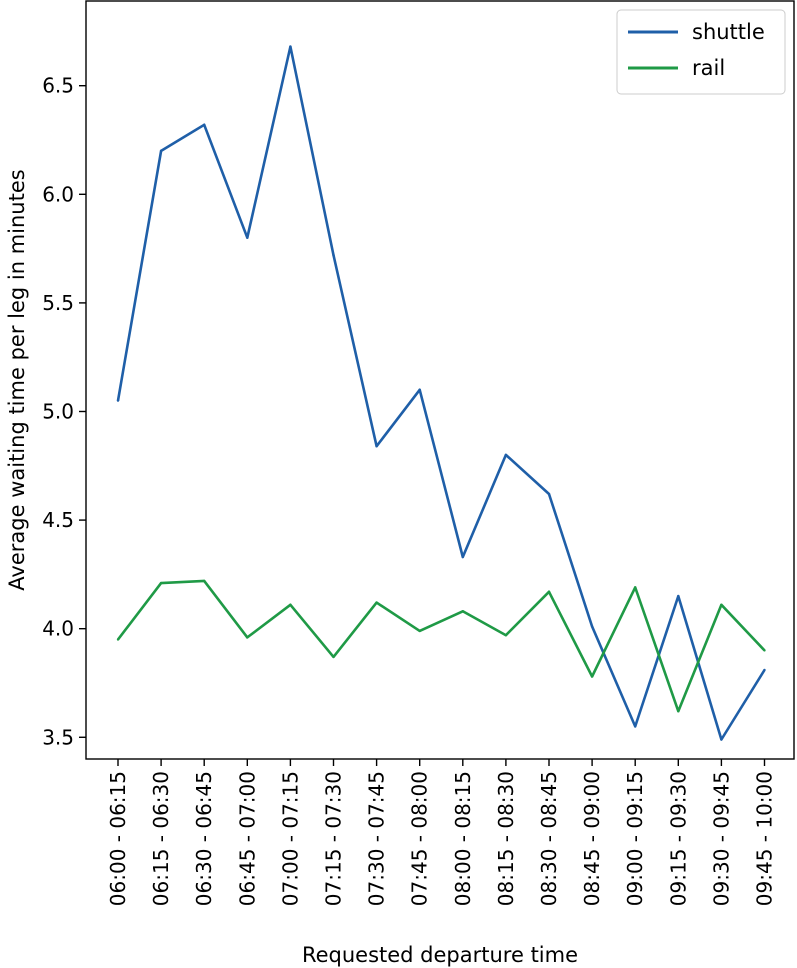 The height and width of the screenshot is (968, 797). What do you see at coordinates (118, 838) in the screenshot?
I see `x-tick-label: 06:00 - 06:15` at bounding box center [118, 838].